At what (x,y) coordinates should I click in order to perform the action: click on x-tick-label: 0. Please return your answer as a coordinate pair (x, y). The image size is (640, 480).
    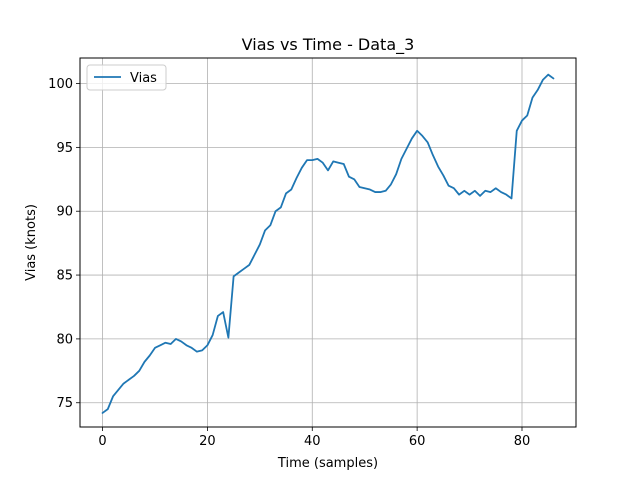
    Looking at the image, I should click on (102, 441).